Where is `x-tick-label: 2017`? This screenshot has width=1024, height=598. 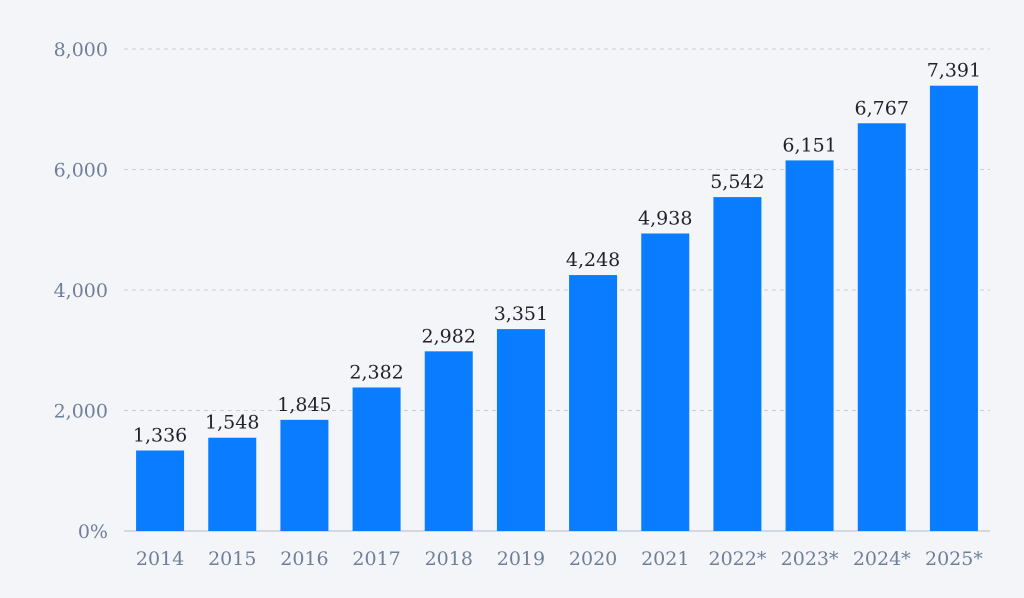
x-tick-label: 2017 is located at coordinates (376, 559).